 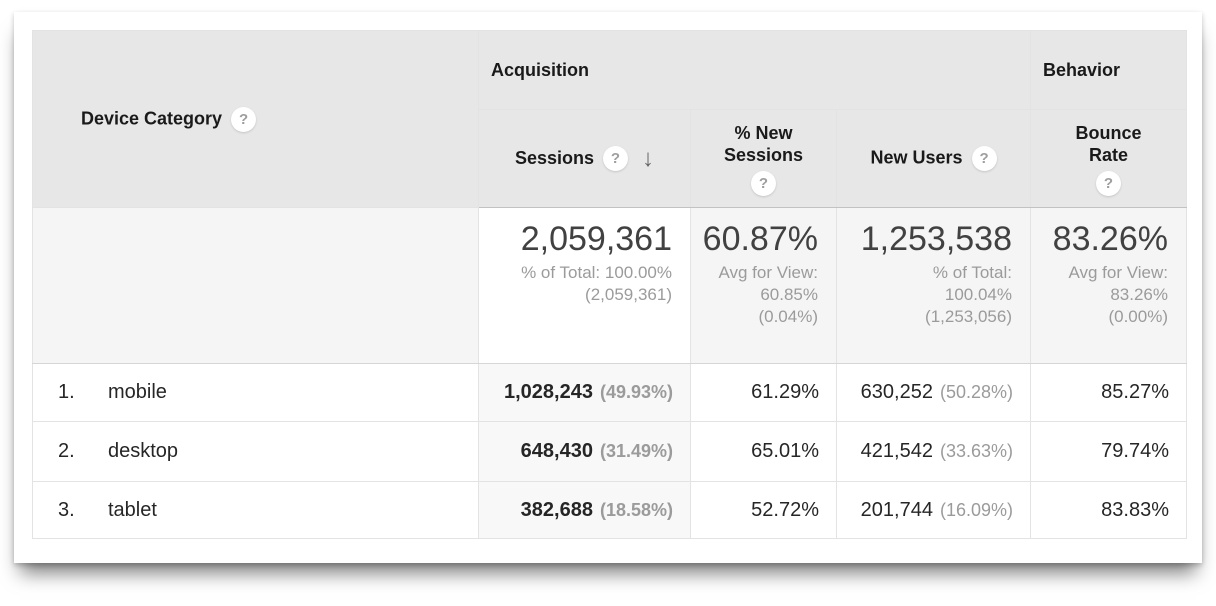 I want to click on sessions-cell: 1,028,243 (49.93%), so click(x=584, y=392).